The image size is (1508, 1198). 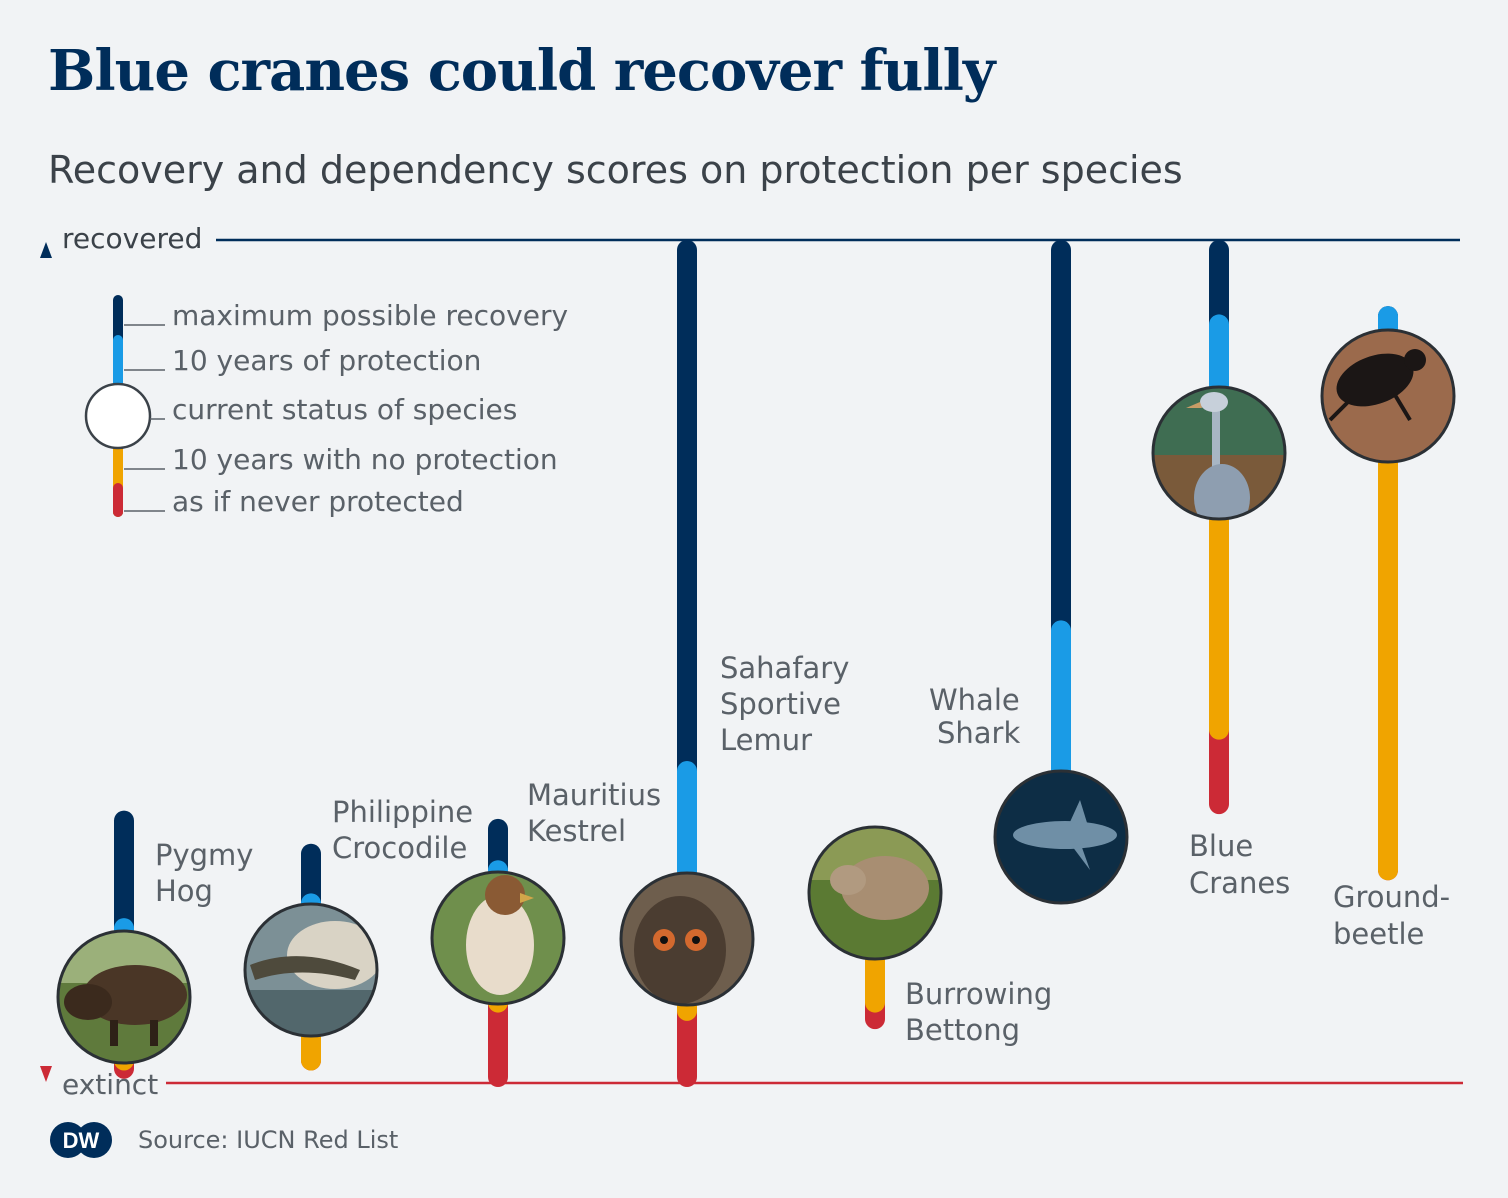 I want to click on ground-beetle-photo, so click(x=1388, y=396).